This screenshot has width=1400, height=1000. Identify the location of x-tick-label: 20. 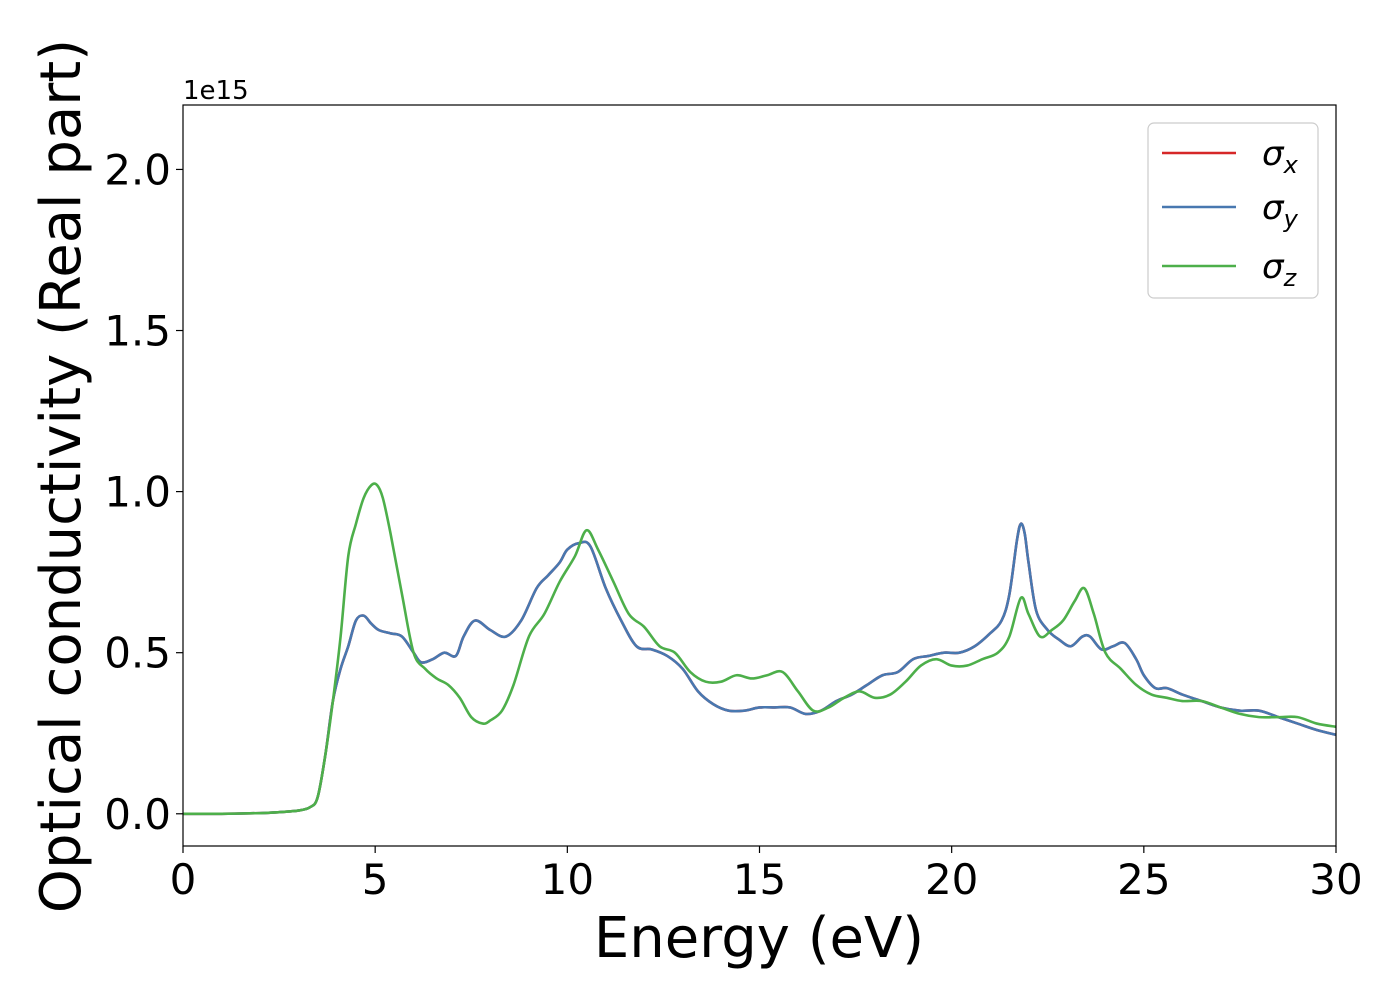
(951, 879).